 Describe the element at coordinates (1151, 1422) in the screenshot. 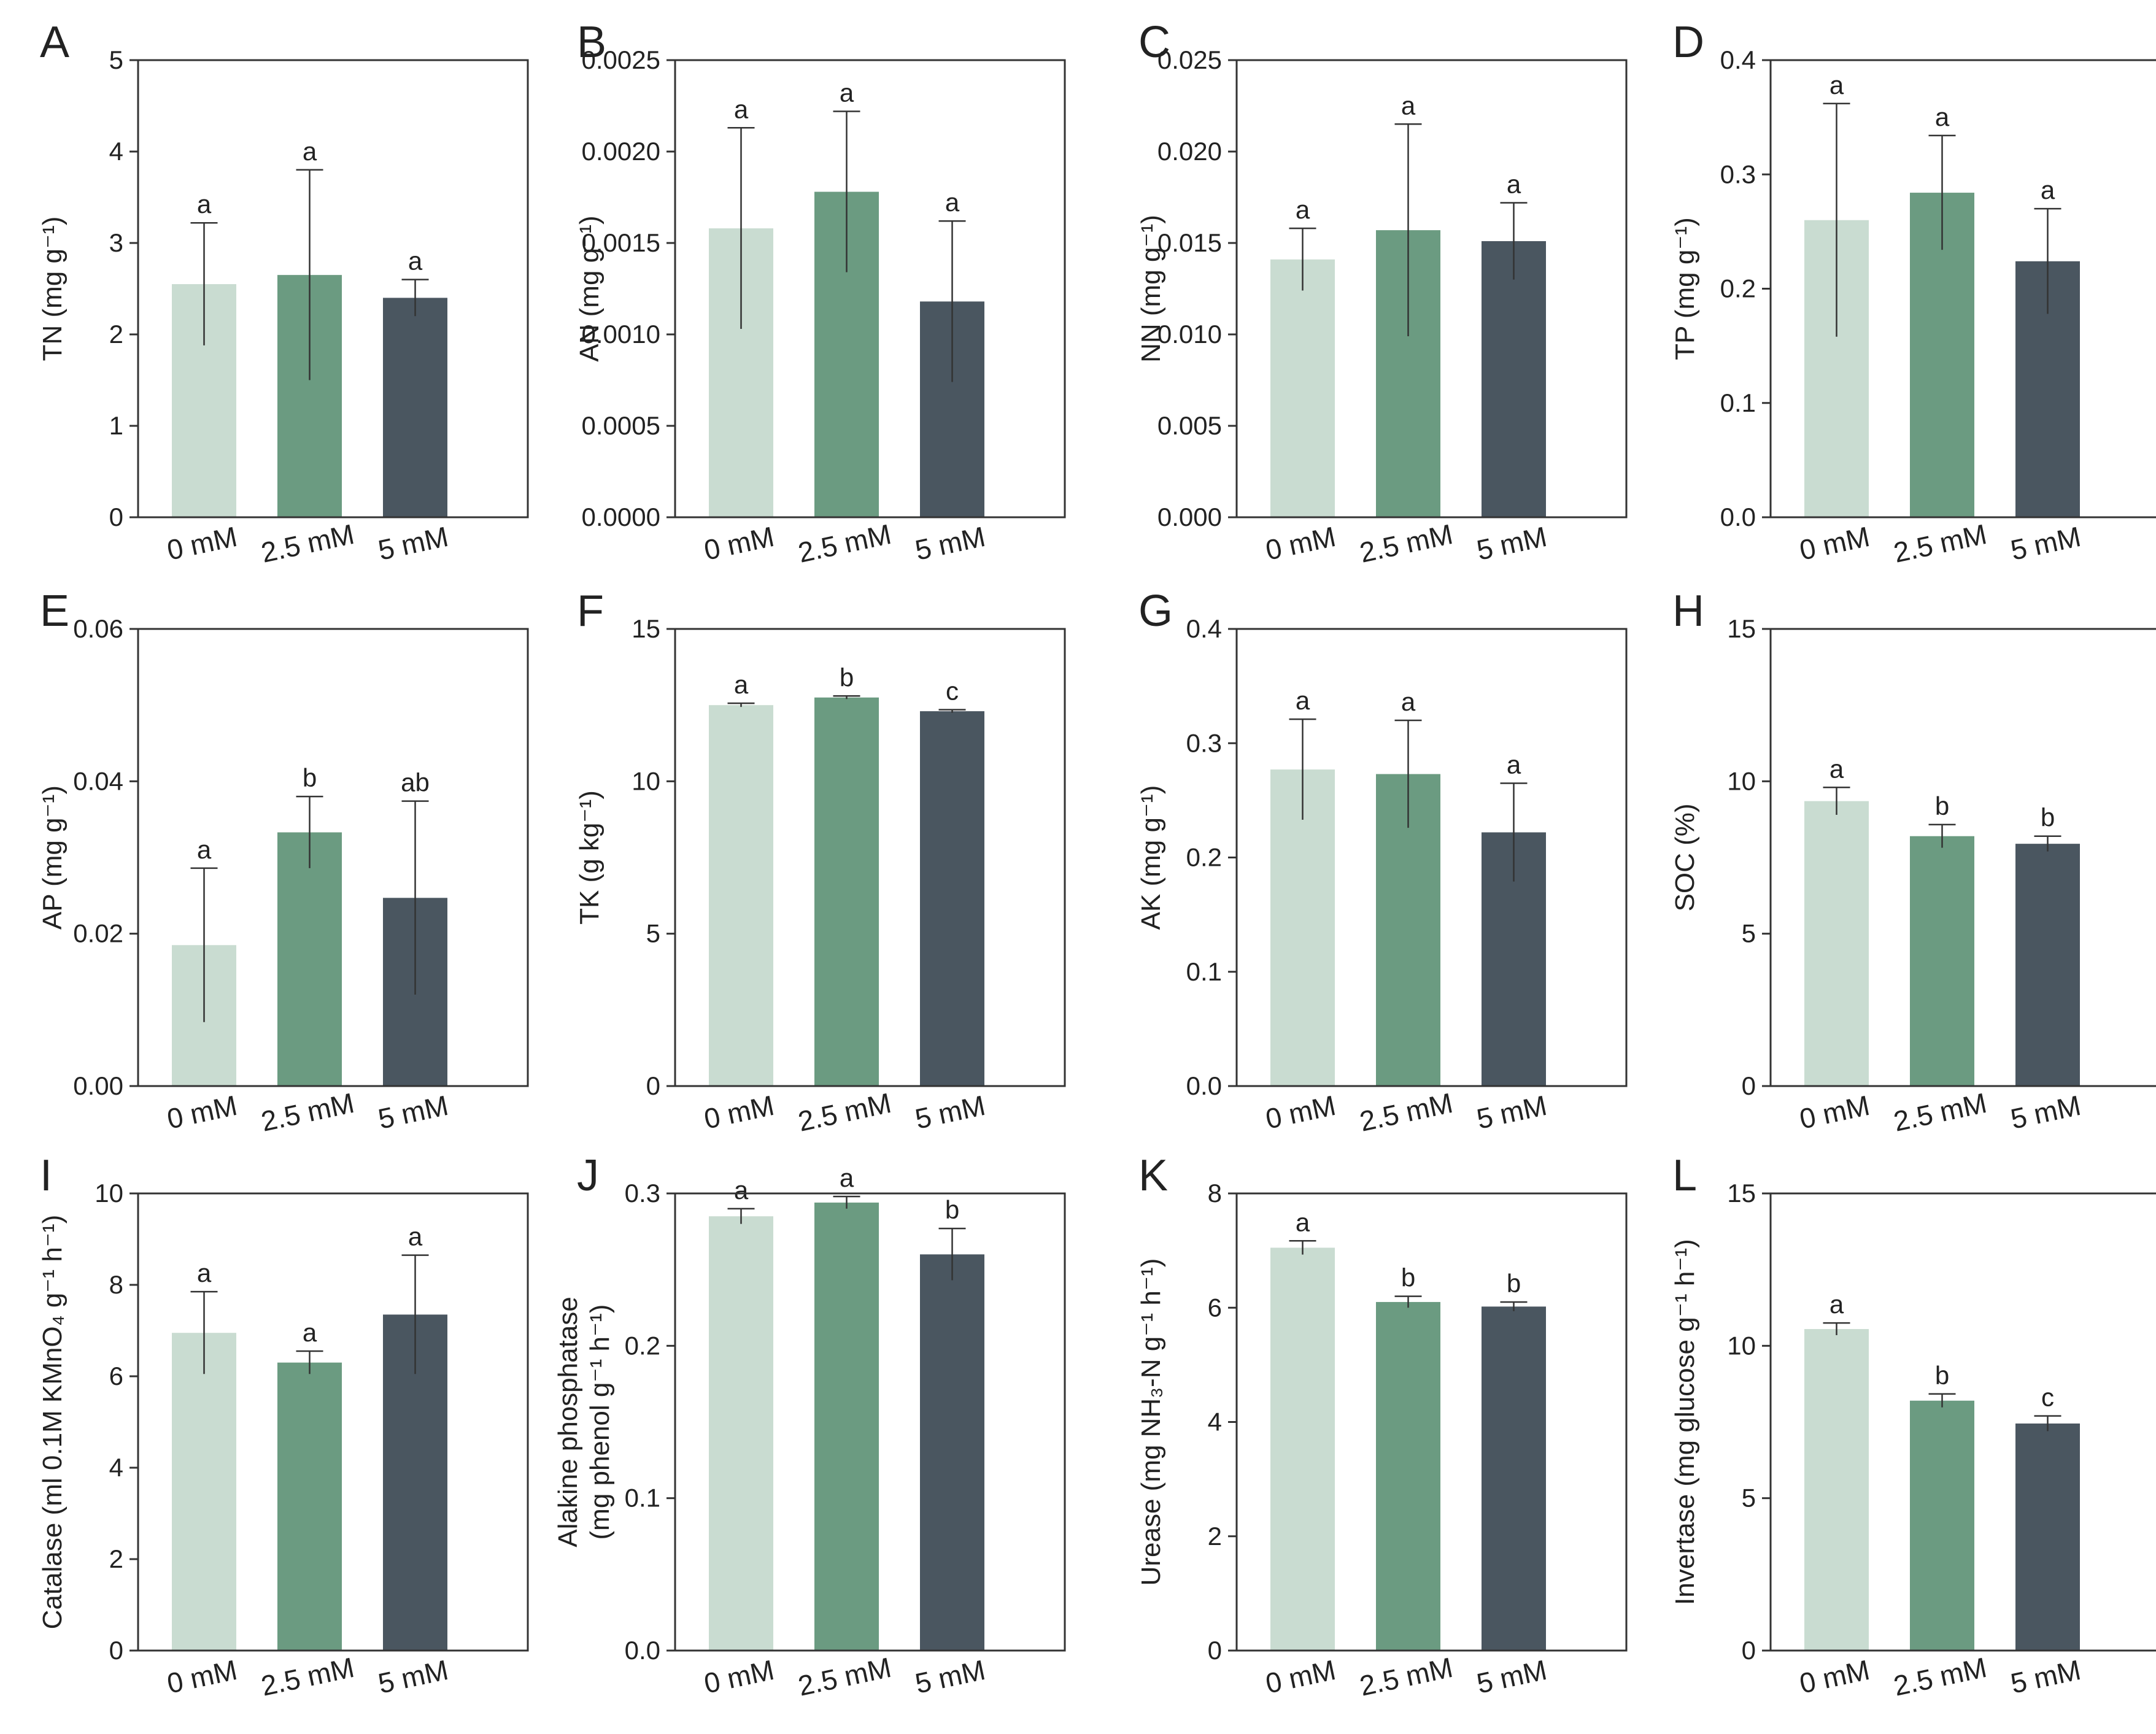

I see `y-axis-title: Urease (mg NH₃-N g⁻¹ h⁻¹)` at that location.